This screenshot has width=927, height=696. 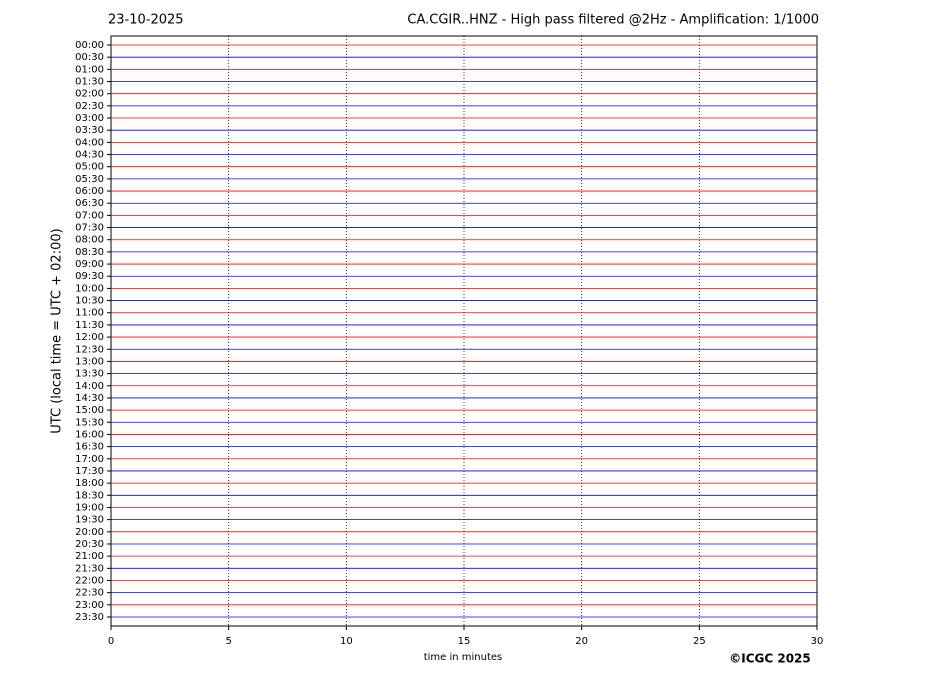 What do you see at coordinates (89, 471) in the screenshot?
I see `y-tick-label: 17:30` at bounding box center [89, 471].